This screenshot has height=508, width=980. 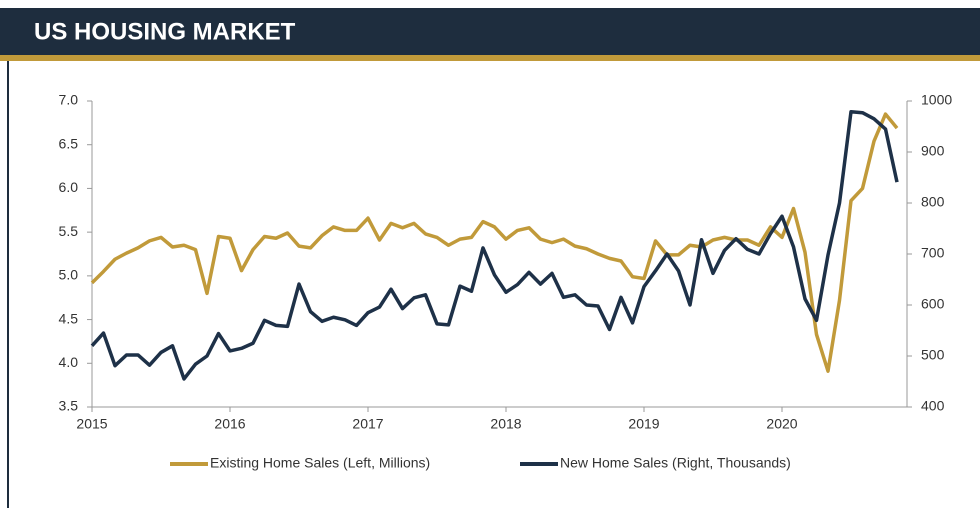 I want to click on header-bar, so click(x=490, y=31).